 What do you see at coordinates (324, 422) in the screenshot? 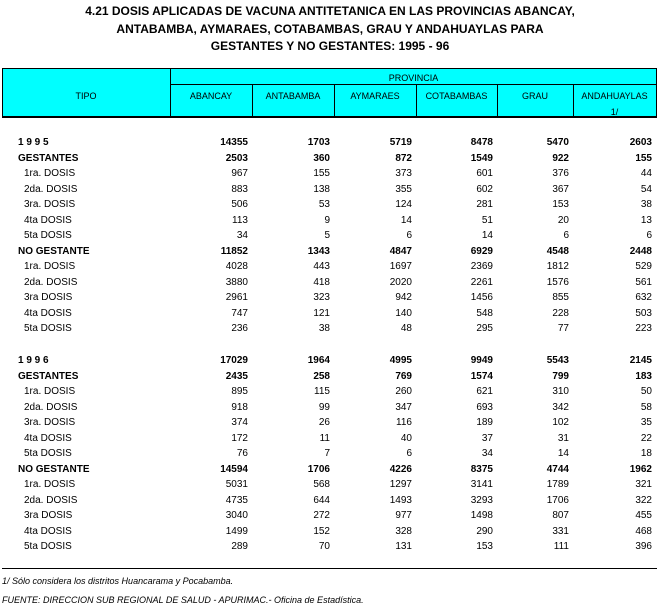
I see `cell-value: 26` at bounding box center [324, 422].